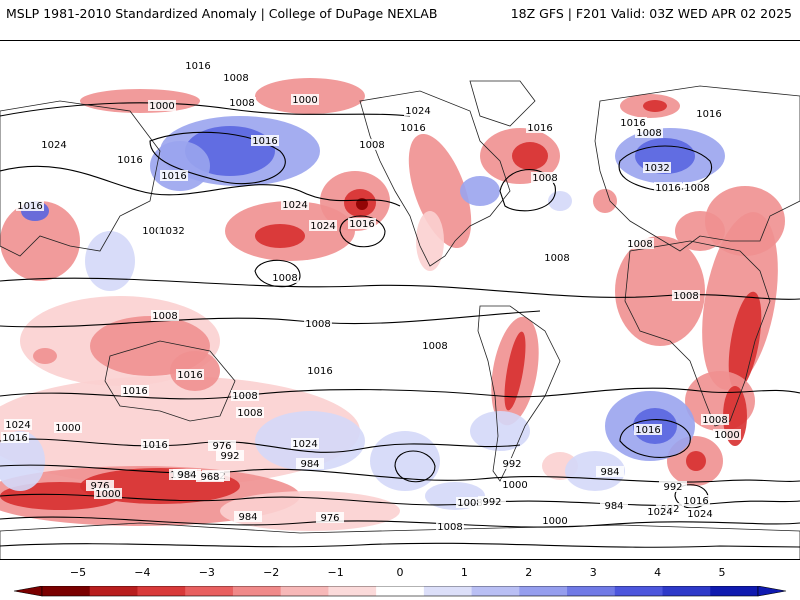  What do you see at coordinates (400, 583) in the screenshot?
I see `colorbar: −5 −4 −3 −2 −1 0 1 2 3 4 5` at bounding box center [400, 583].